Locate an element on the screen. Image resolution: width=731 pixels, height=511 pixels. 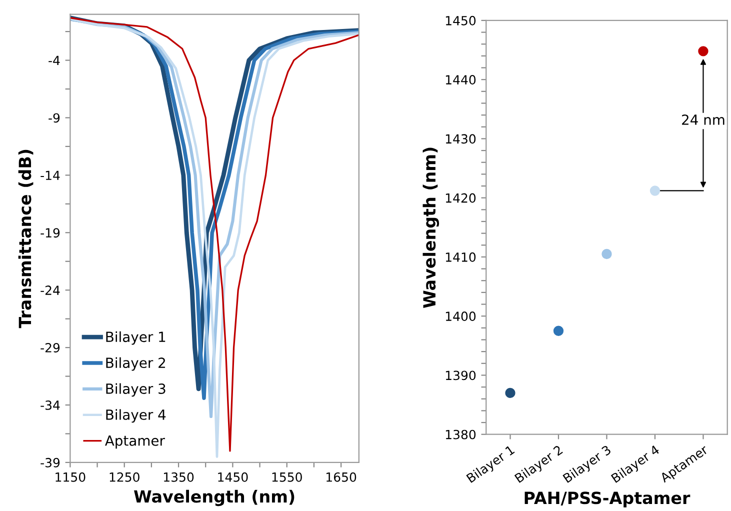
y-tick-label: 1420 is located at coordinates (461, 198).